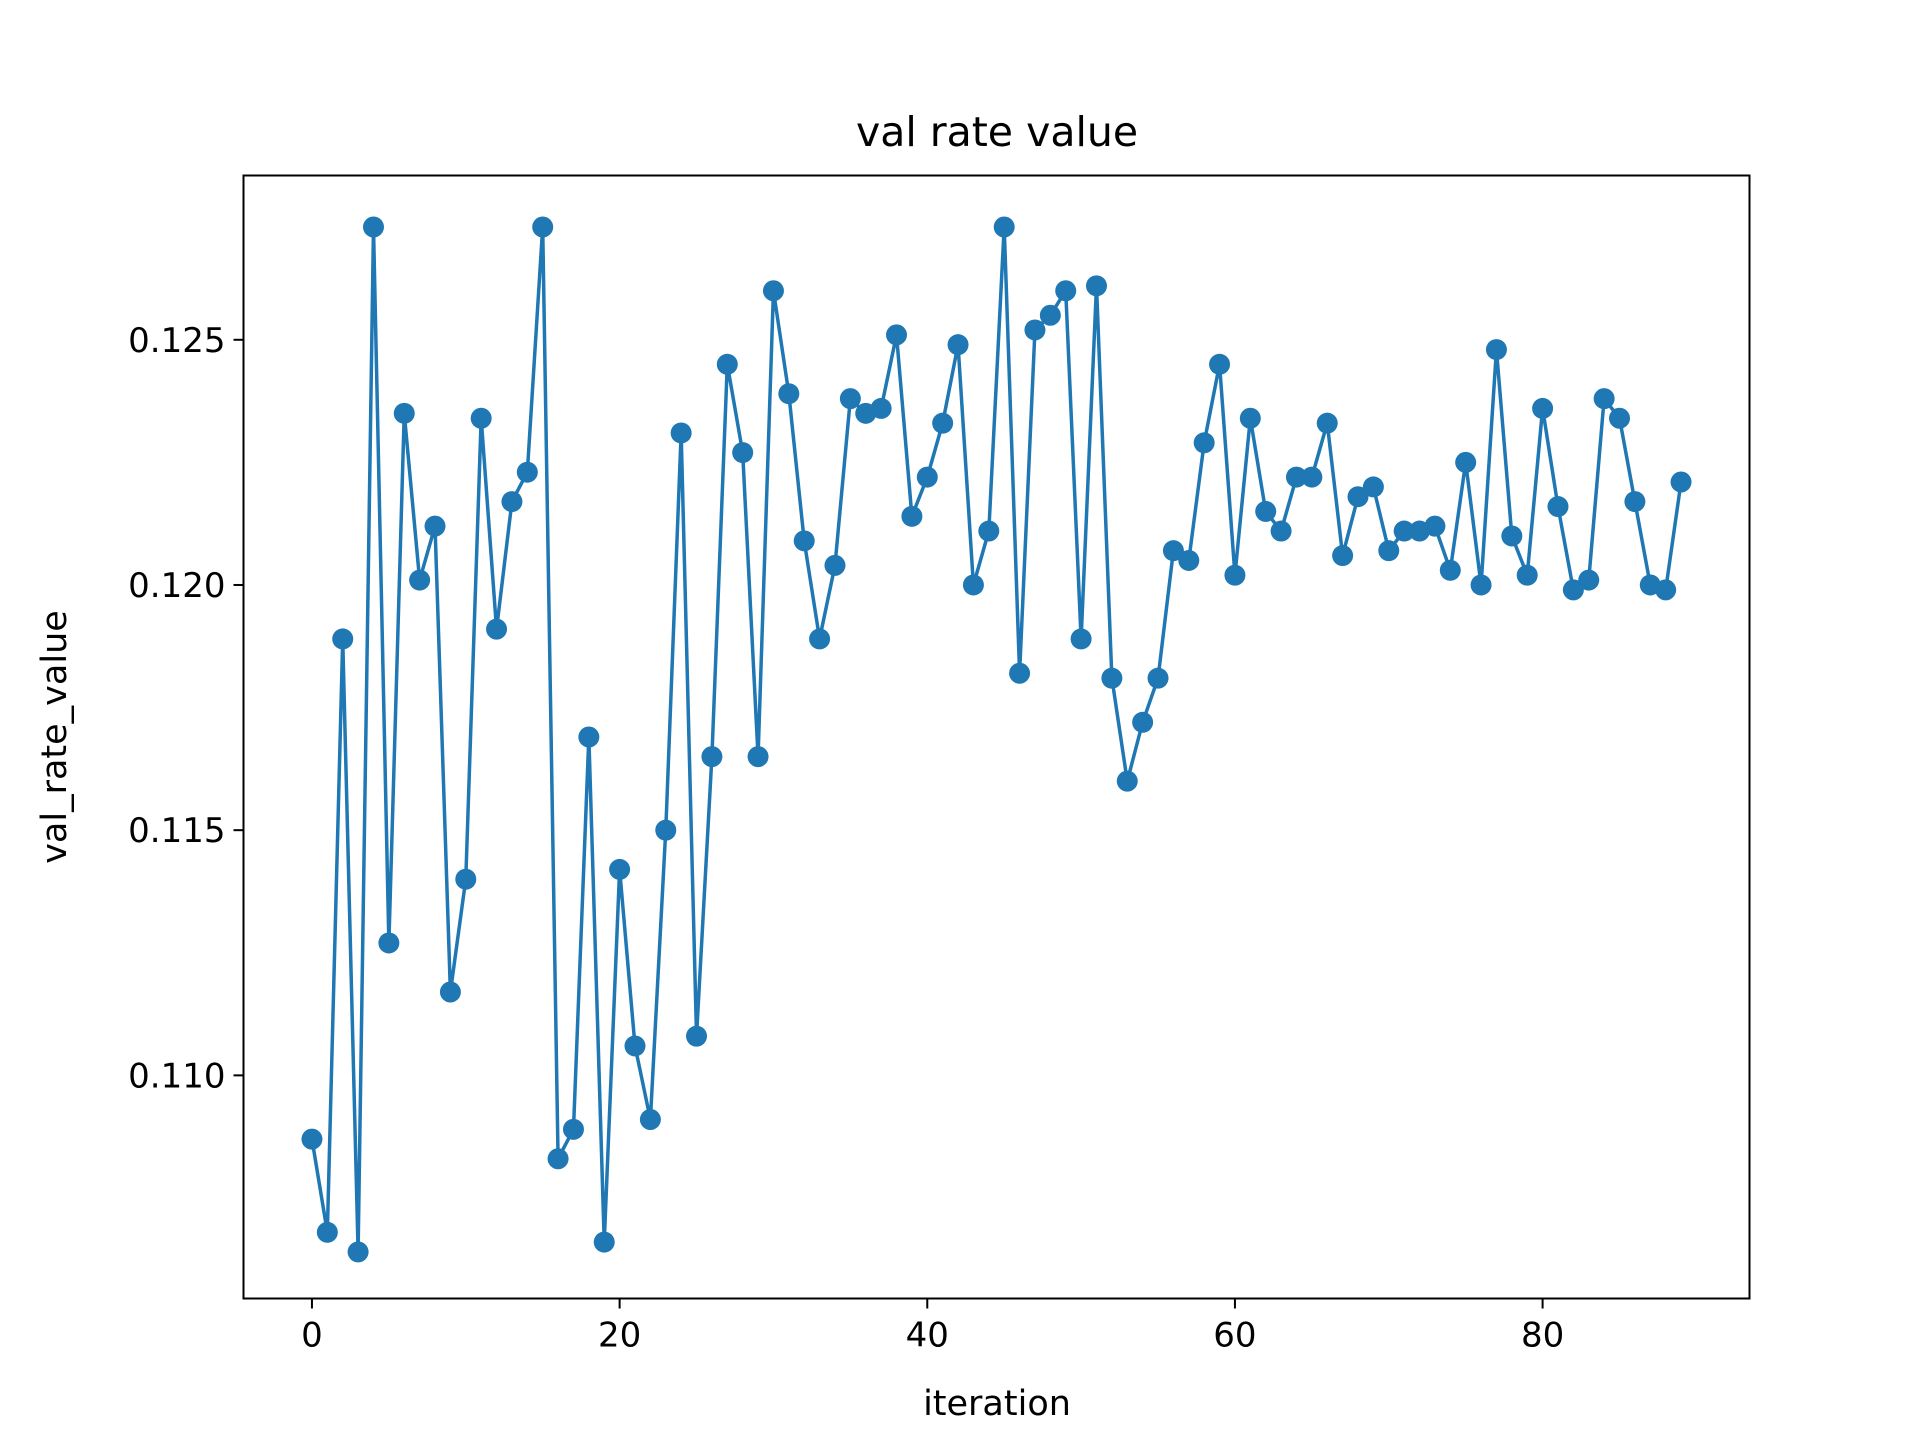 The height and width of the screenshot is (1440, 1920). Describe the element at coordinates (176, 586) in the screenshot. I see `y-tick-label: 0.120` at that location.